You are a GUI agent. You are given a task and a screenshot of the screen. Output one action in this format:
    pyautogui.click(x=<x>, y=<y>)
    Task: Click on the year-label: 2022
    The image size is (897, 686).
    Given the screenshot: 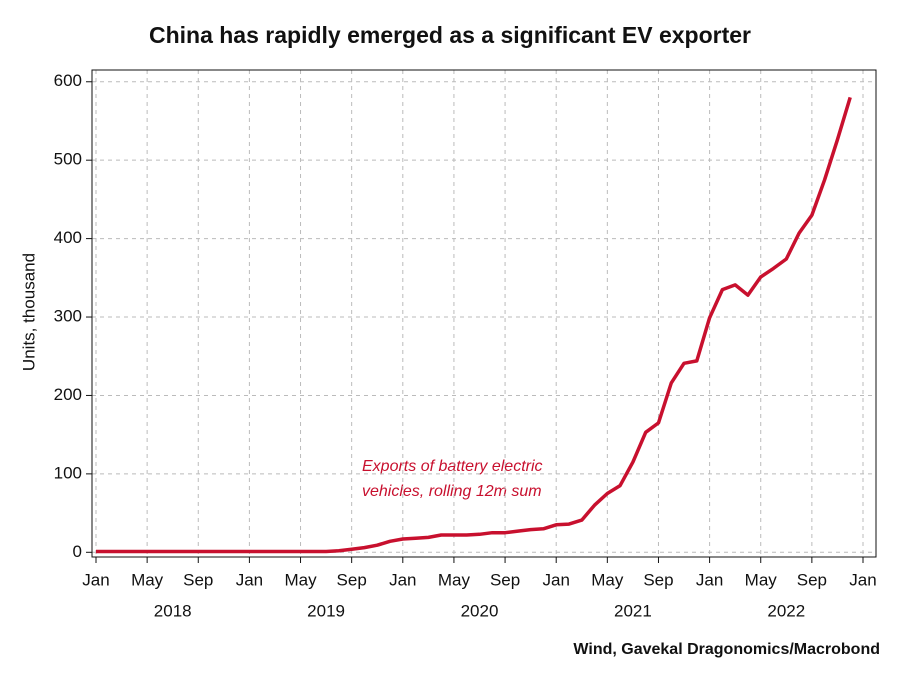 What is the action you would take?
    pyautogui.click(x=786, y=610)
    